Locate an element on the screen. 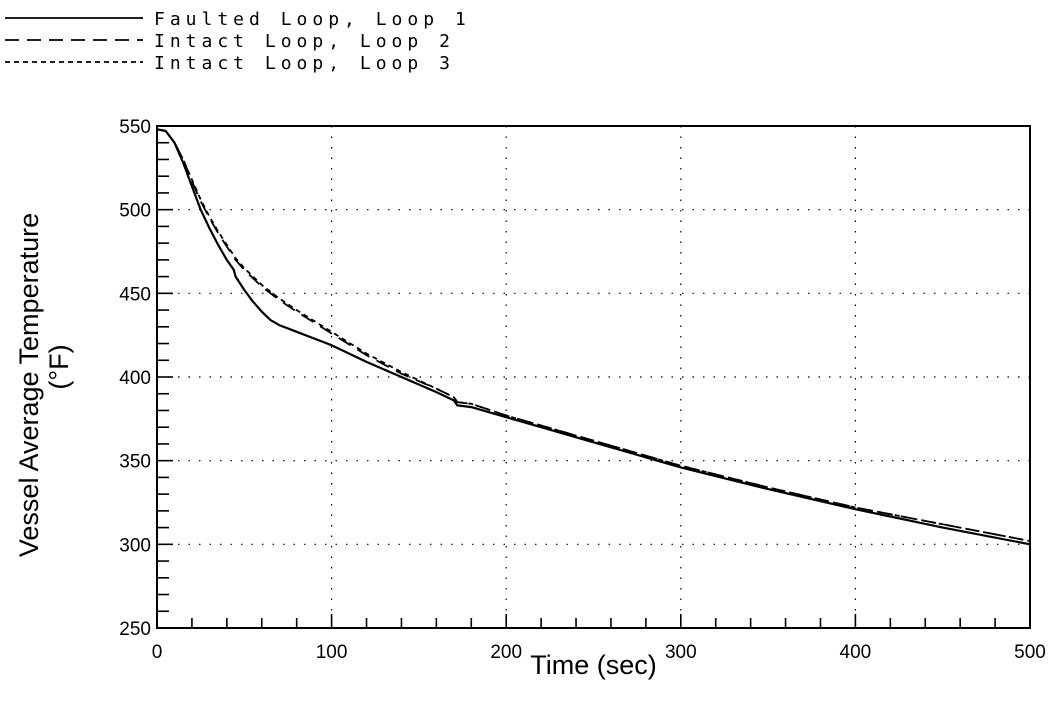 Image resolution: width=1051 pixels, height=708 pixels. y-tick-label: 250 is located at coordinates (135, 629).